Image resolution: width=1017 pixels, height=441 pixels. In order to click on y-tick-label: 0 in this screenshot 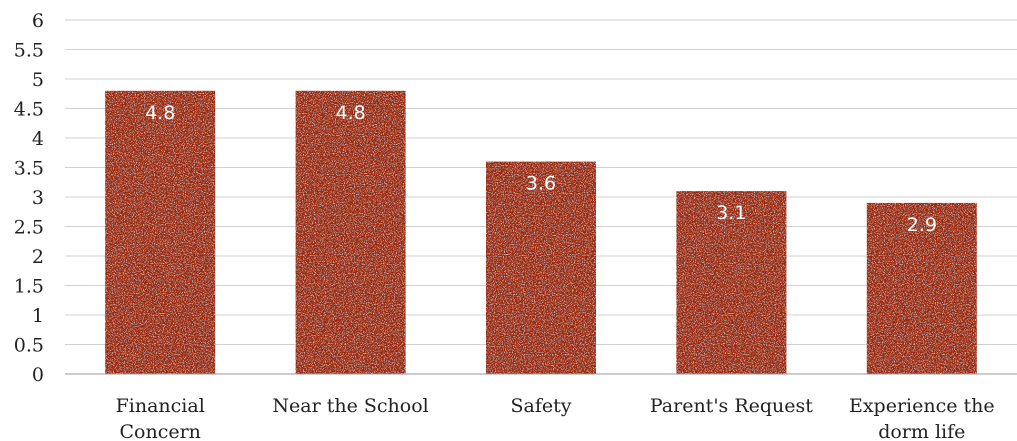, I will do `click(38, 375)`.